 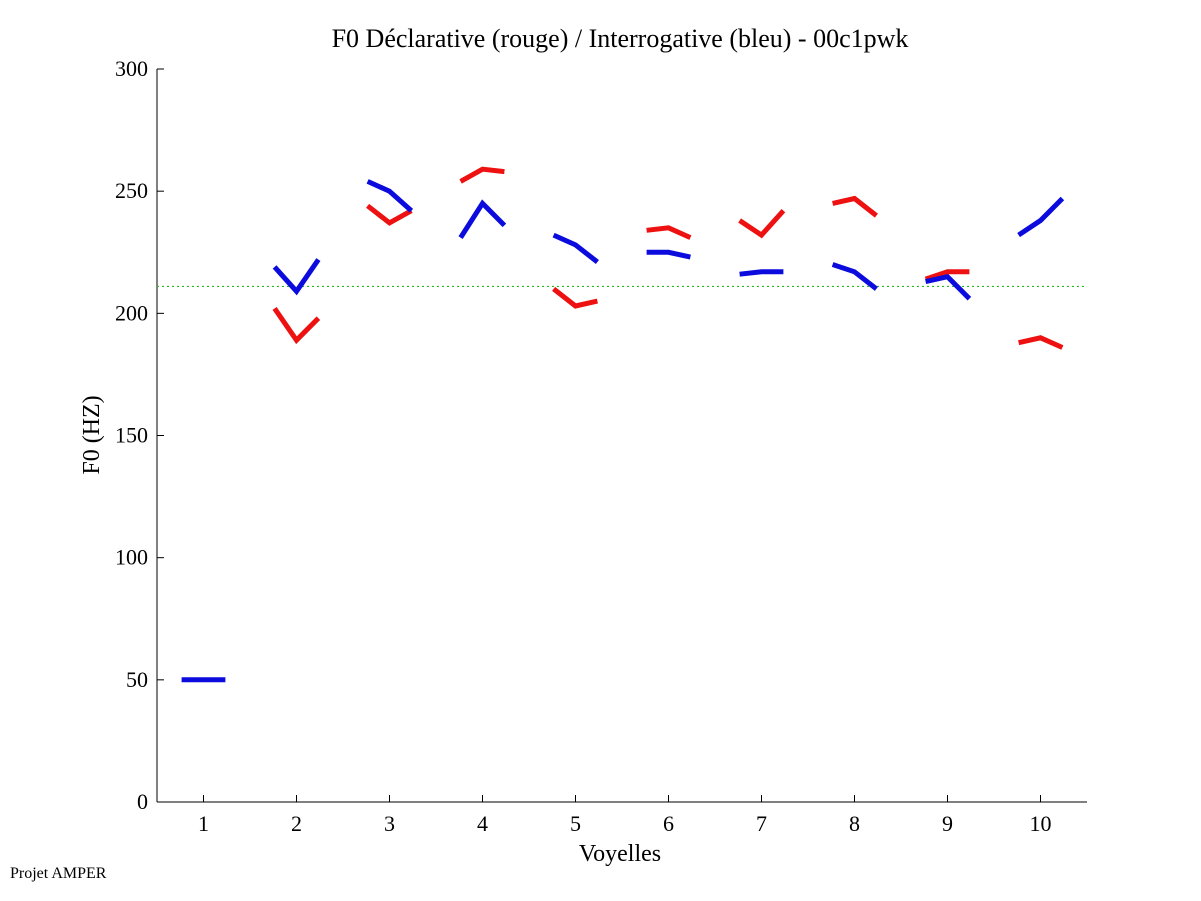 I want to click on y-tick-label: 0, so click(x=142, y=801).